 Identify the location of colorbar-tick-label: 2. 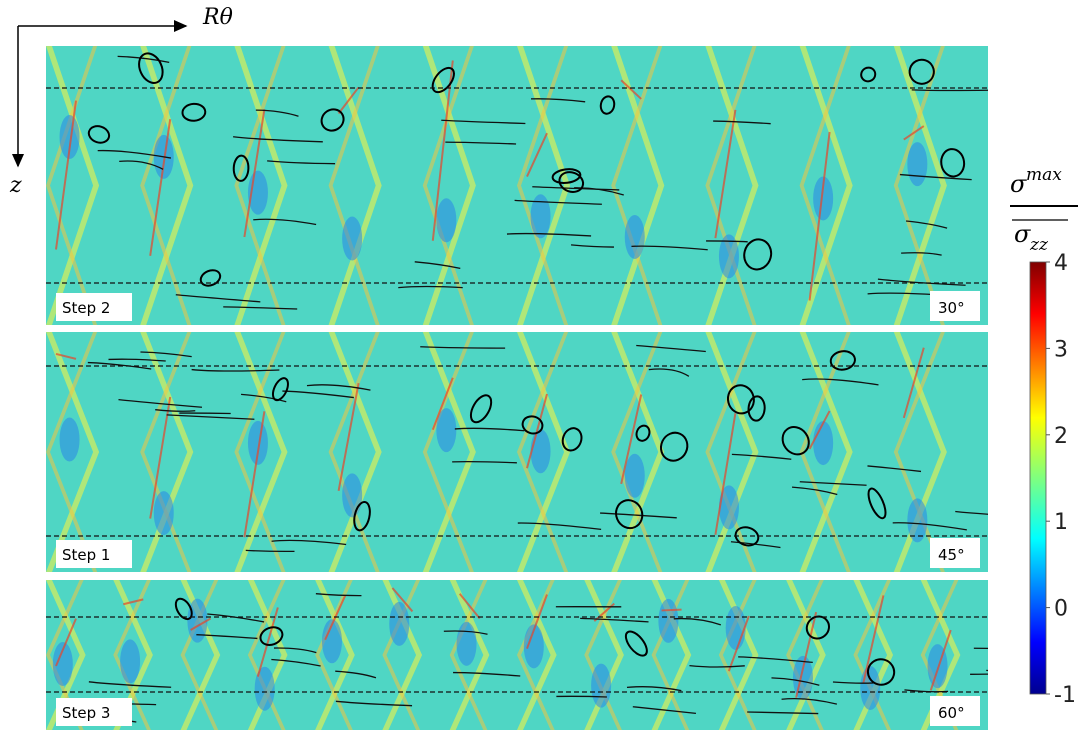
(1061, 436).